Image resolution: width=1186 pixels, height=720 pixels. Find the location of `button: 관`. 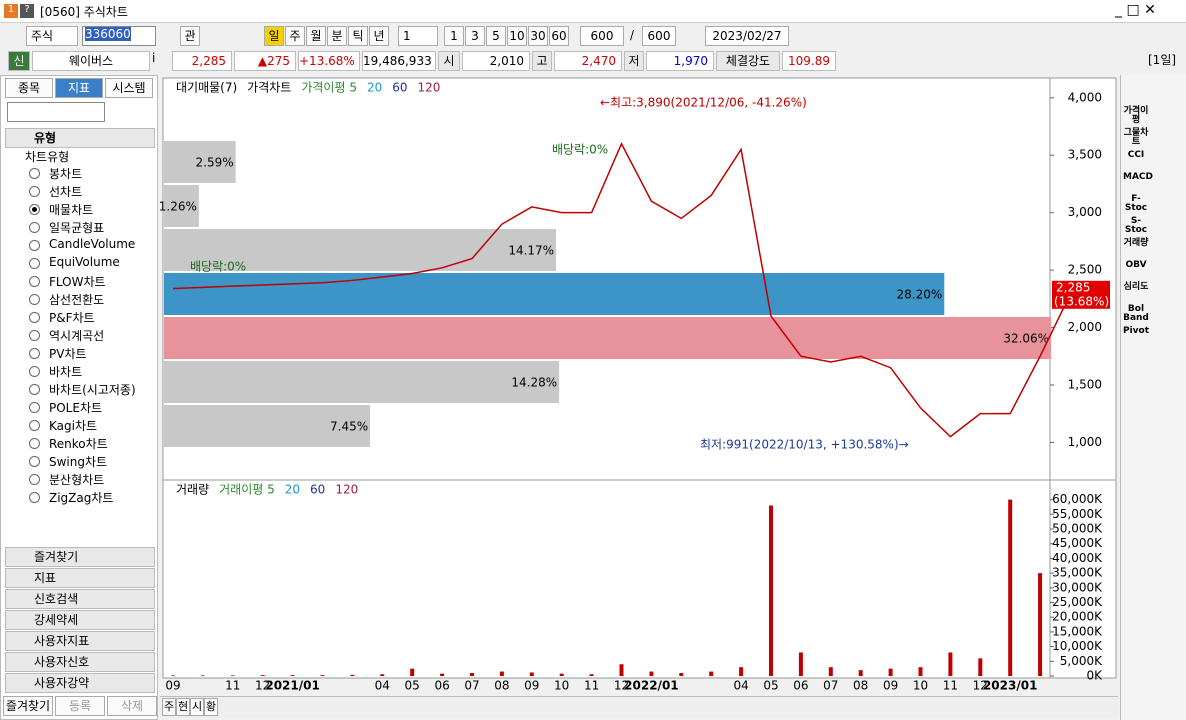

button: 관 is located at coordinates (190, 36).